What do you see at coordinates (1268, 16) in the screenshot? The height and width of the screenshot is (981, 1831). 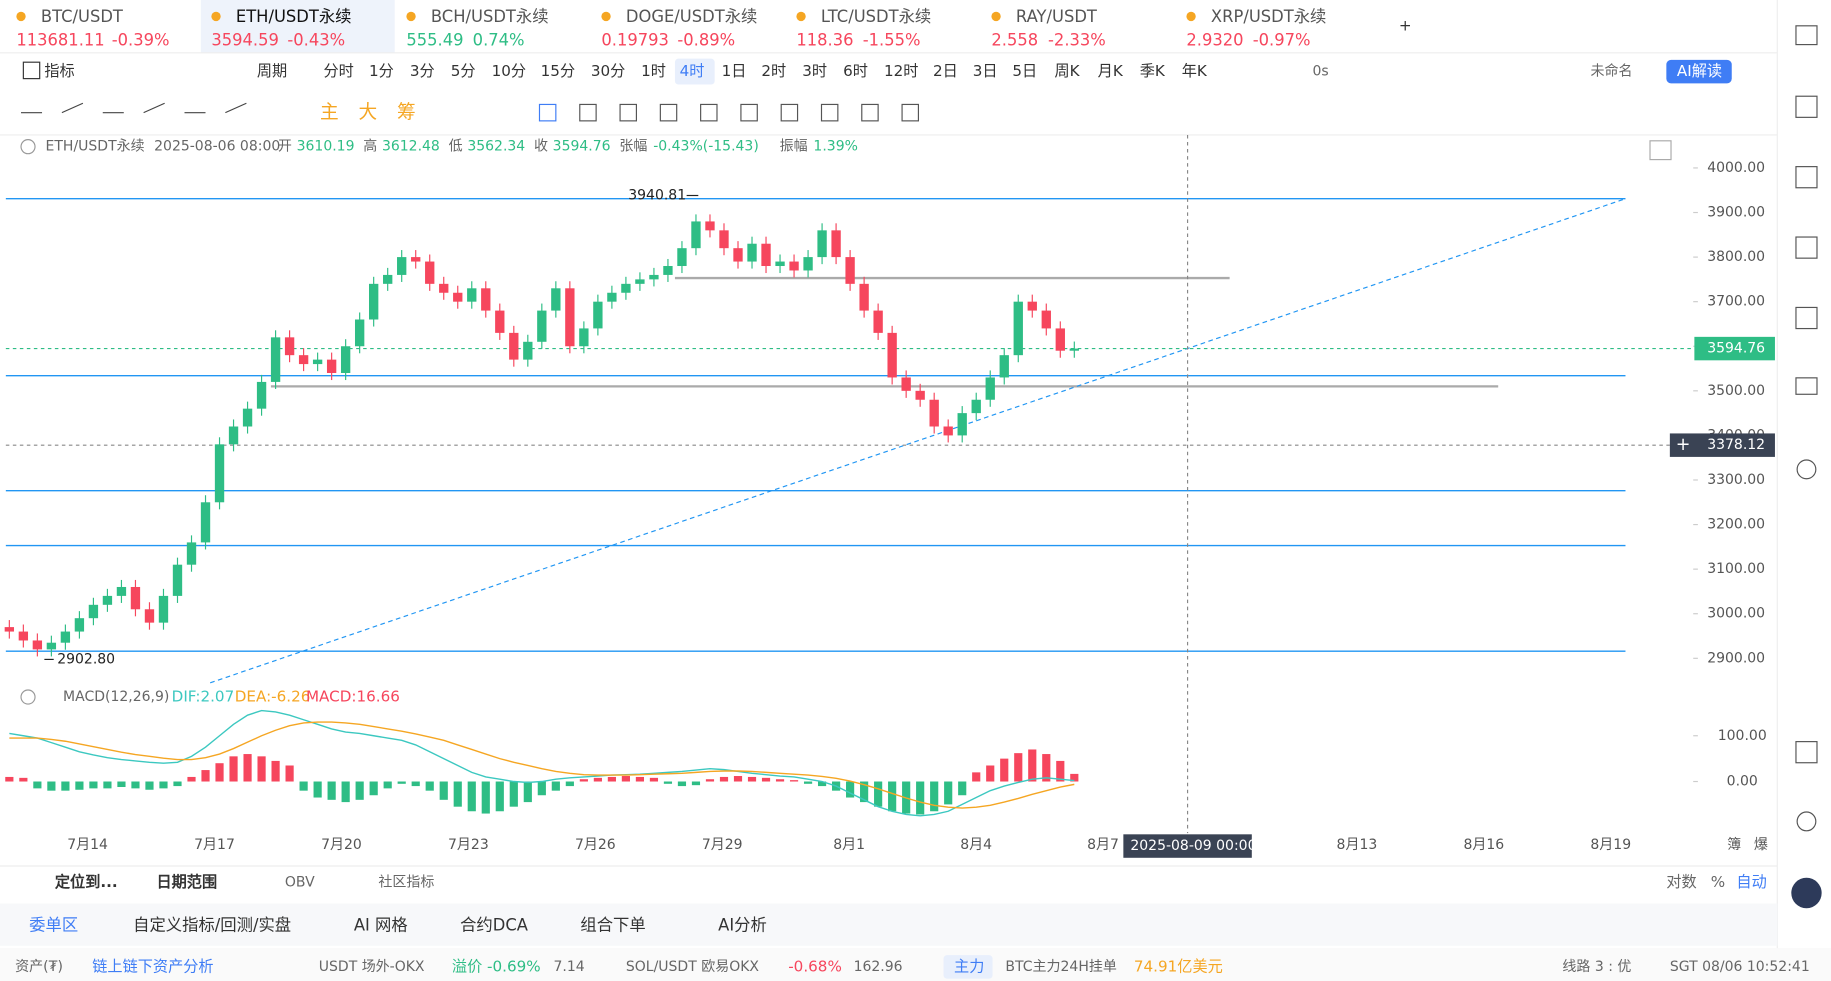 I see `ticker-name: XRP/USDT永续` at bounding box center [1268, 16].